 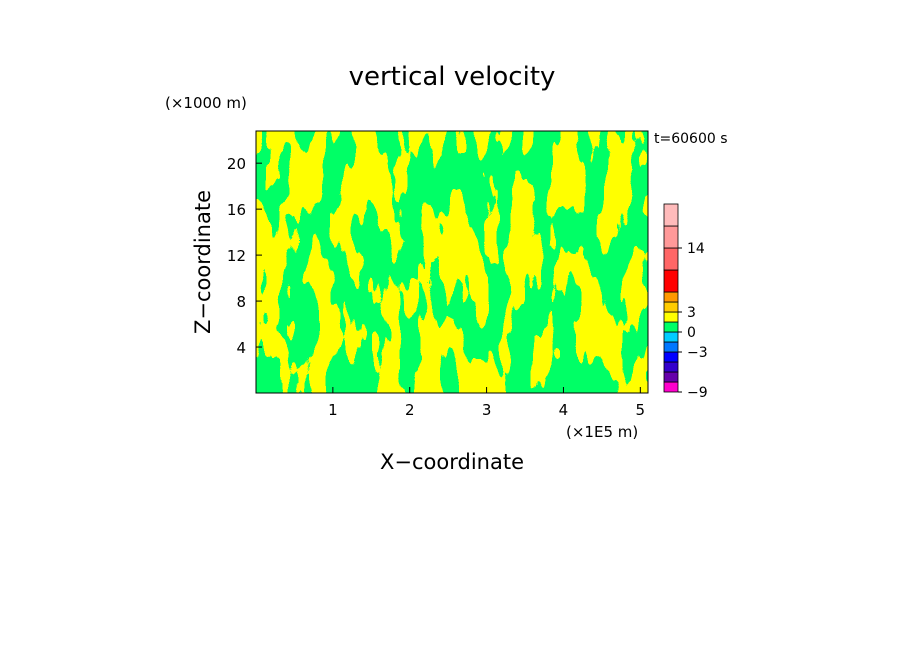 I want to click on x-tick-label: 3, so click(x=487, y=410).